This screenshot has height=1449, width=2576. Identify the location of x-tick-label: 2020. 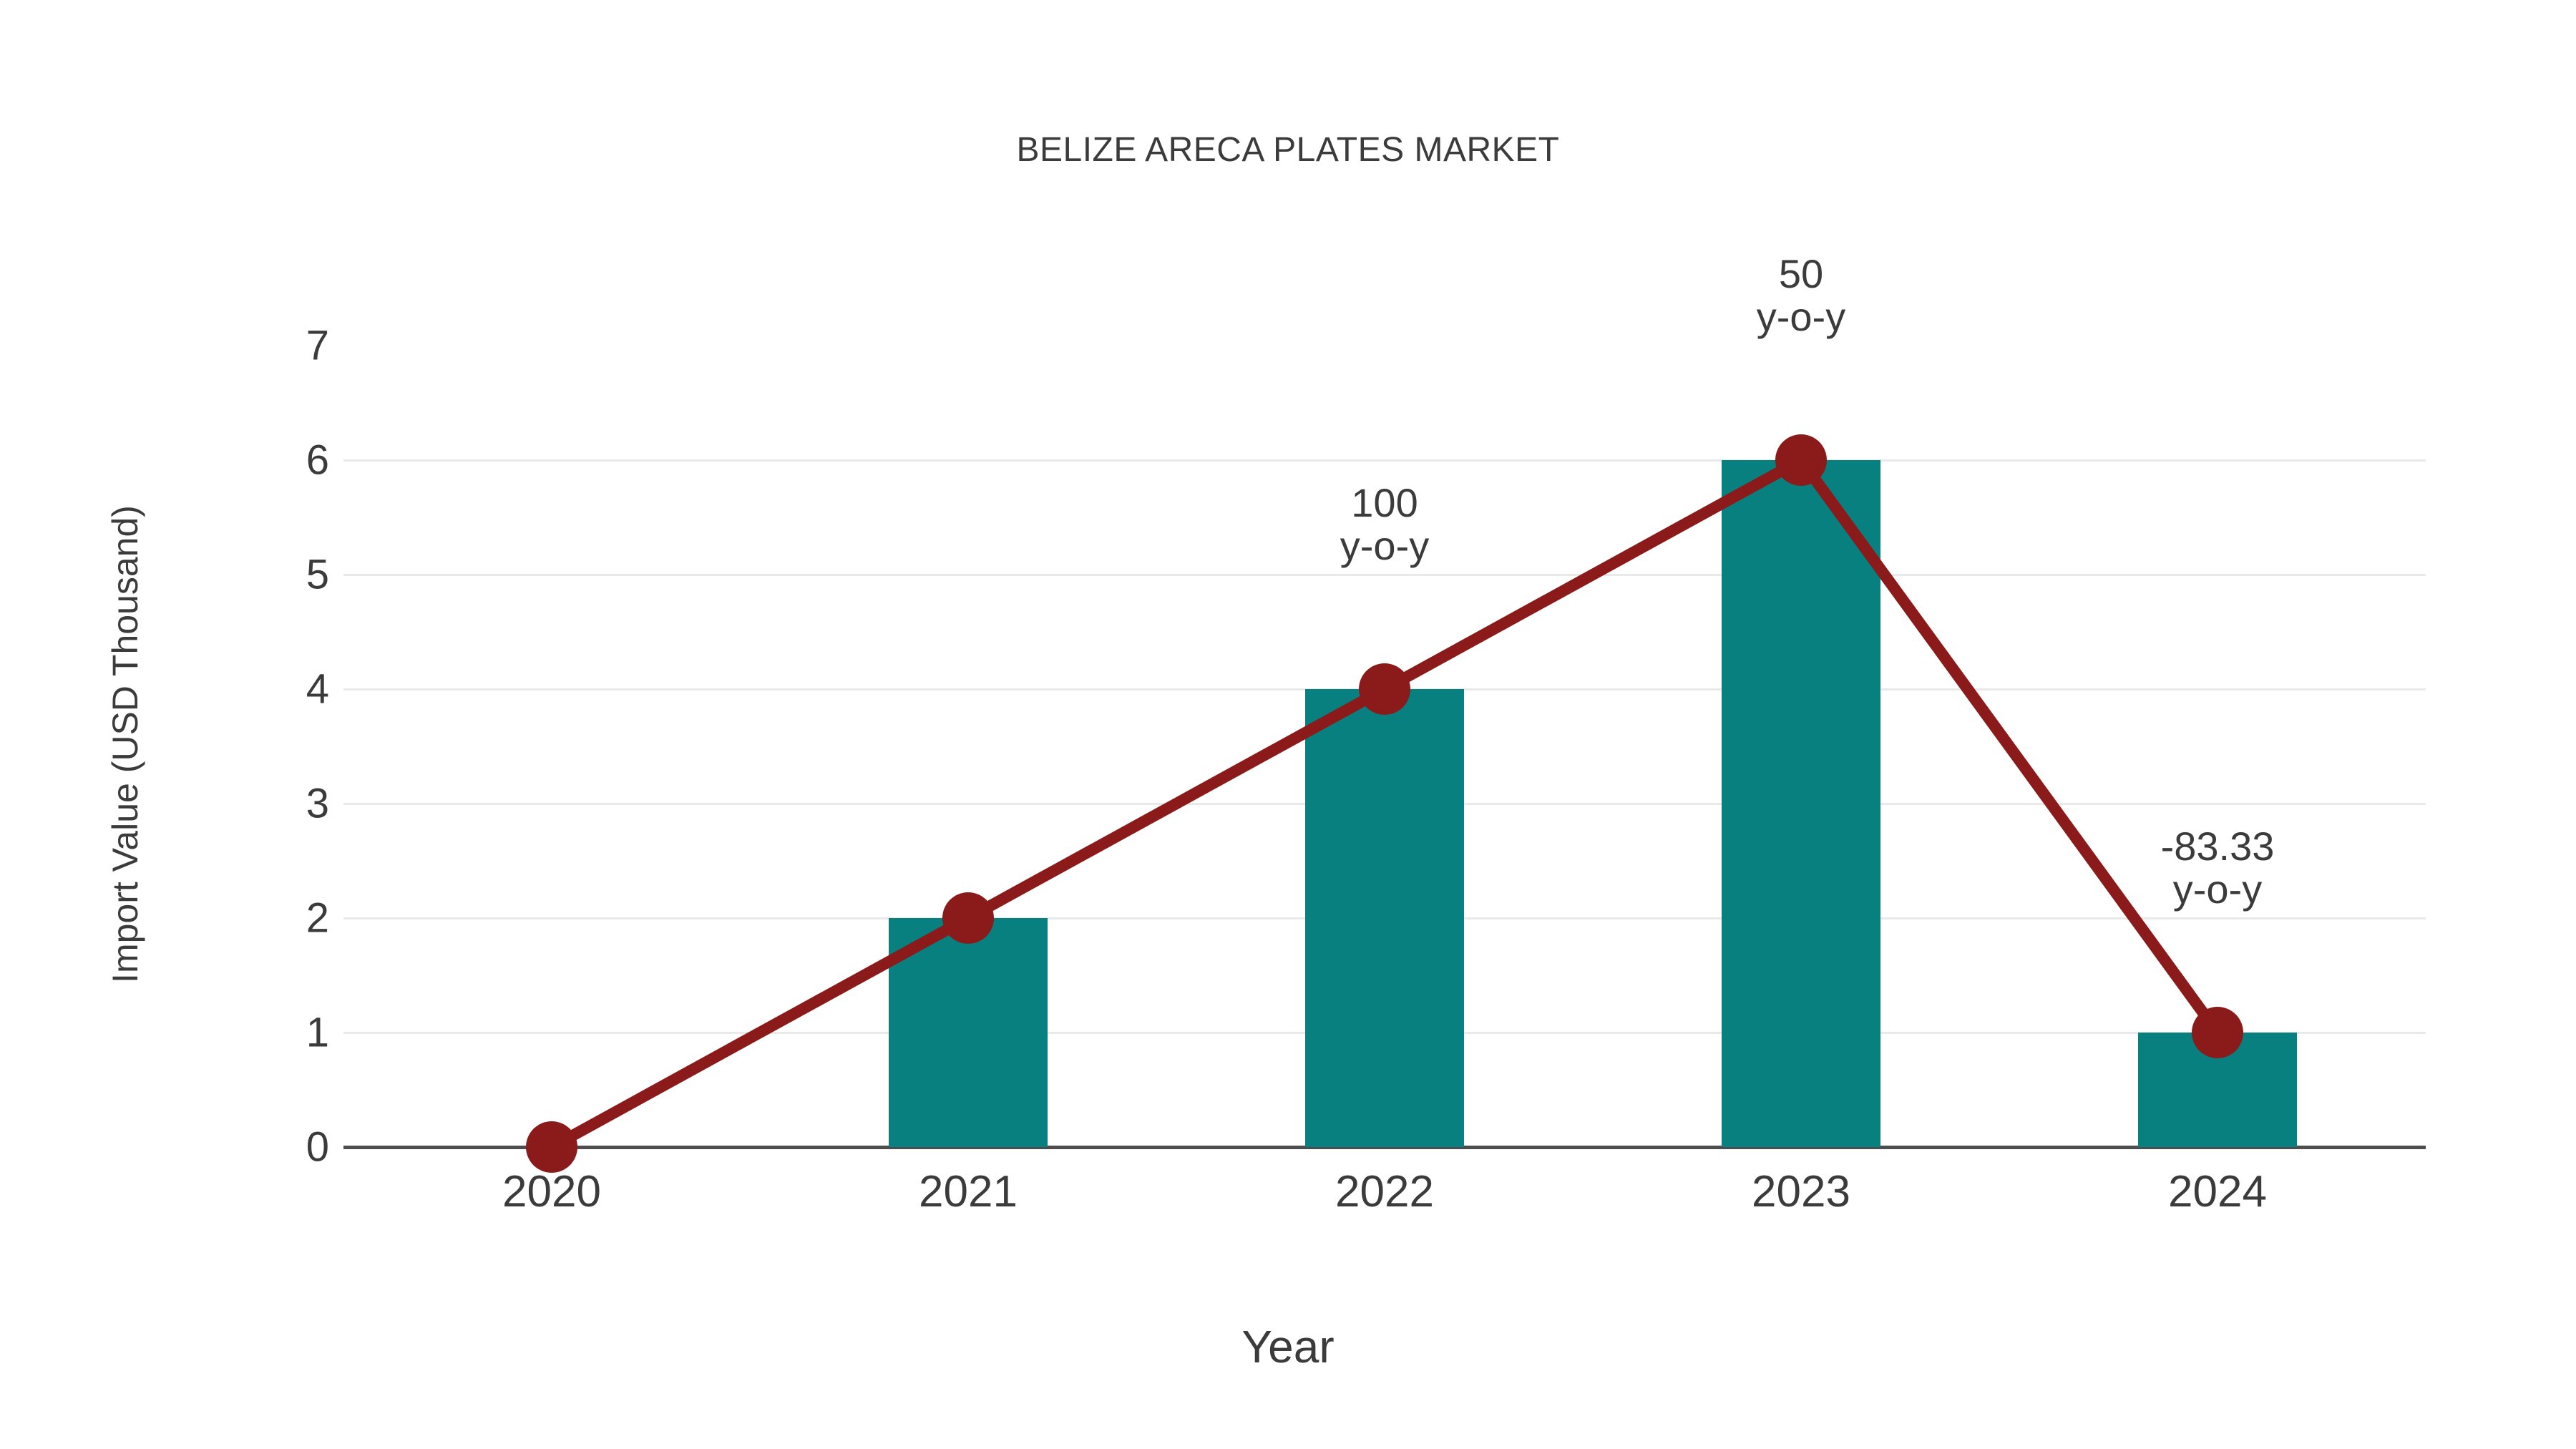
(551, 1191).